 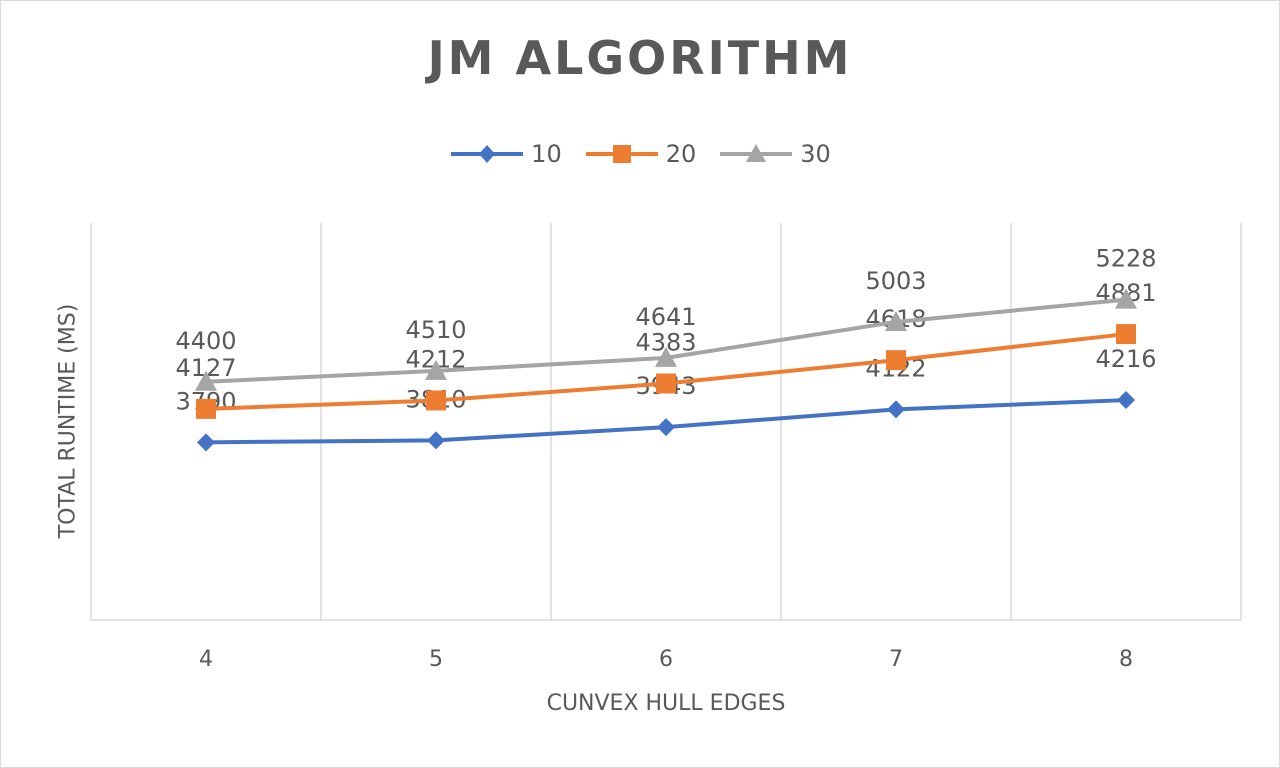 What do you see at coordinates (1125, 359) in the screenshot?
I see `data-label: 4216` at bounding box center [1125, 359].